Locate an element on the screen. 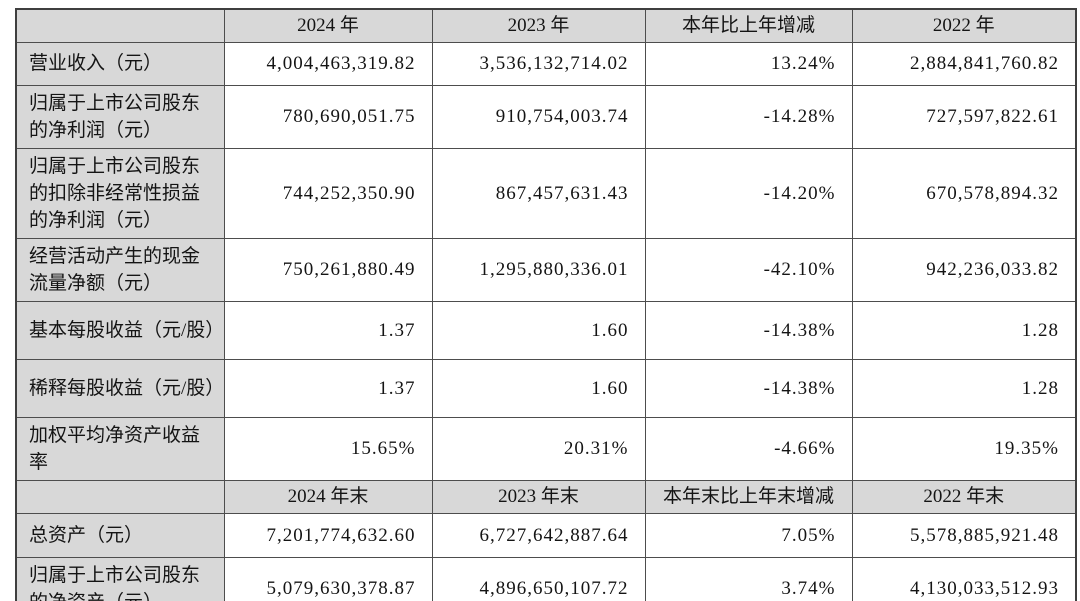 Image resolution: width=1080 pixels, height=601 pixels. value-cell-2022: 4,130,033,512.93 is located at coordinates (964, 578).